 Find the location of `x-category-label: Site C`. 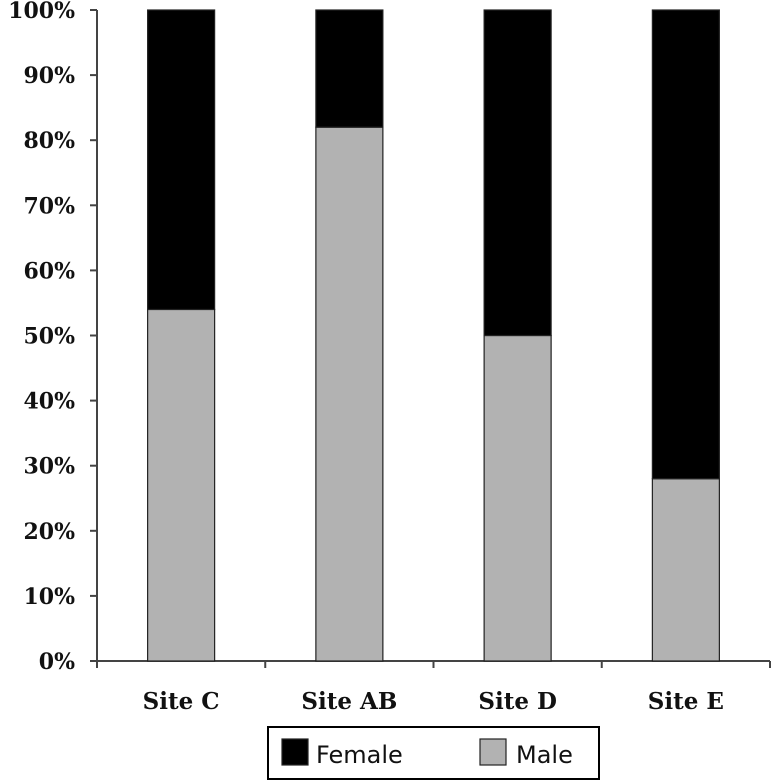

x-category-label: Site C is located at coordinates (181, 701).